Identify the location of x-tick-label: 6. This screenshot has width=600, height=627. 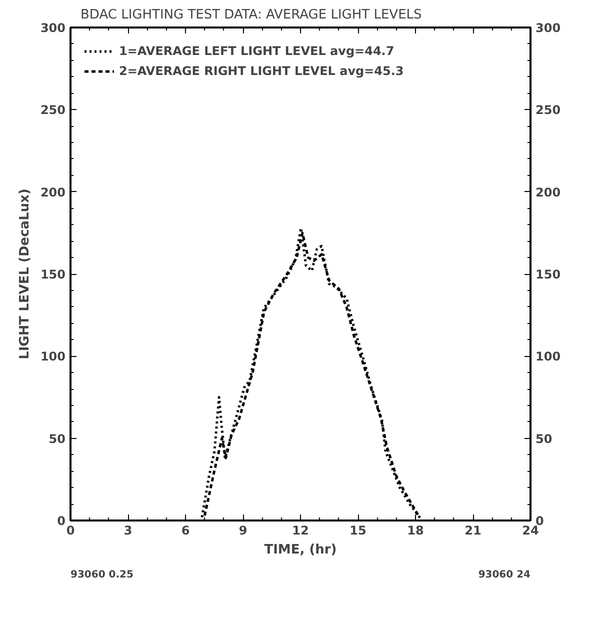
(185, 531).